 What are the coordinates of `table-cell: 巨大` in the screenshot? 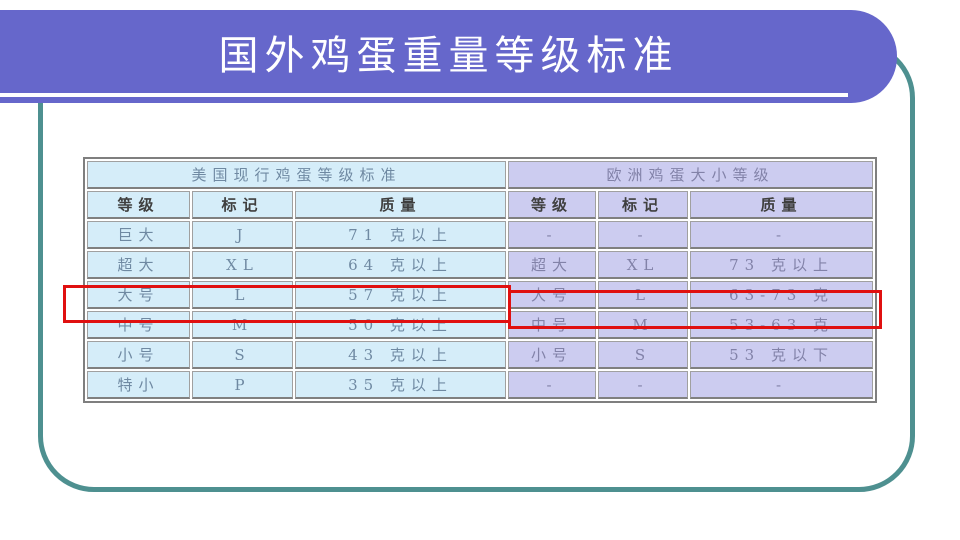 It's located at (138, 235).